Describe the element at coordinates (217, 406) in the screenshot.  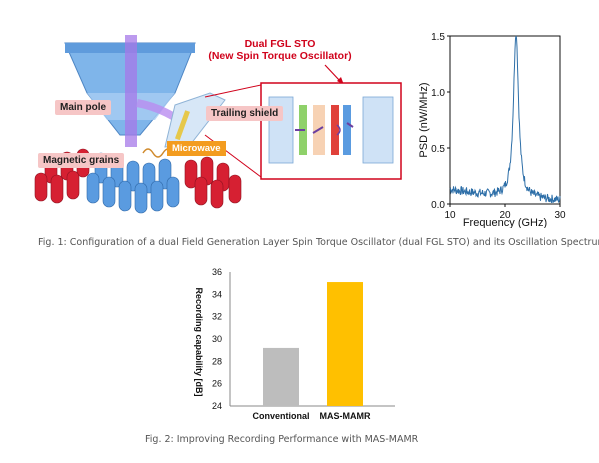
I see `bar-y-tick-label: 24` at that location.